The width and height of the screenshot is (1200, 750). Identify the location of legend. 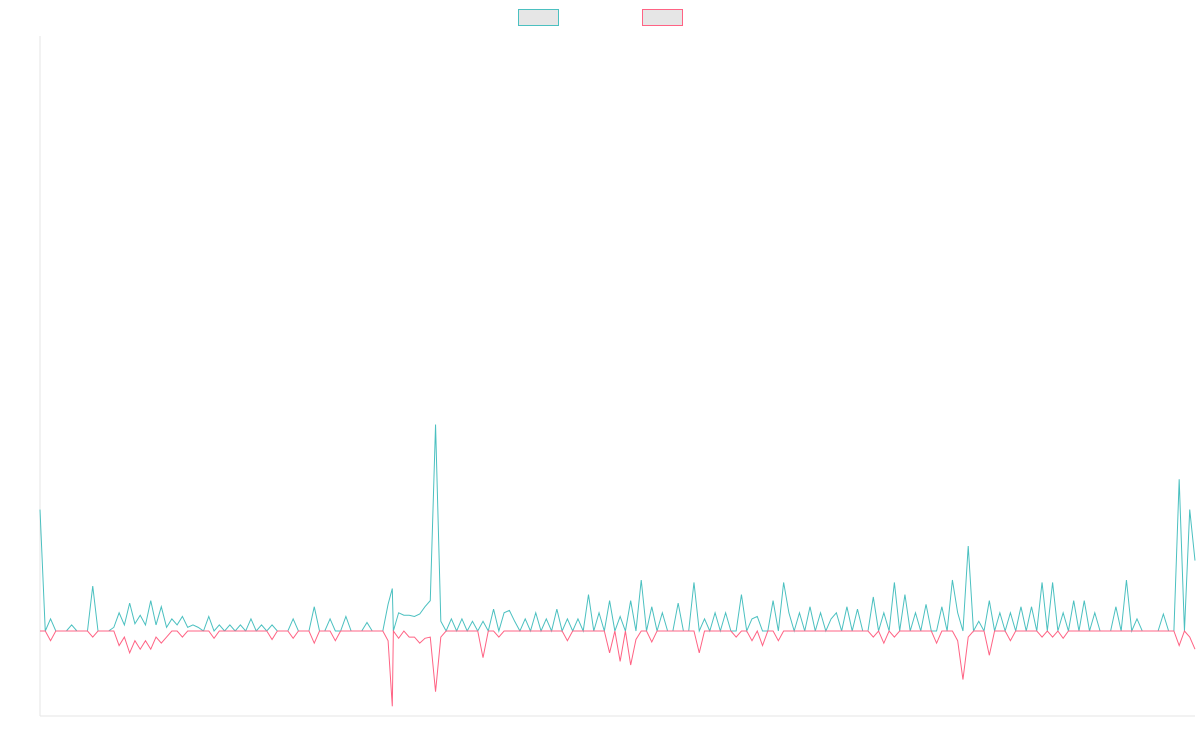
(600, 17).